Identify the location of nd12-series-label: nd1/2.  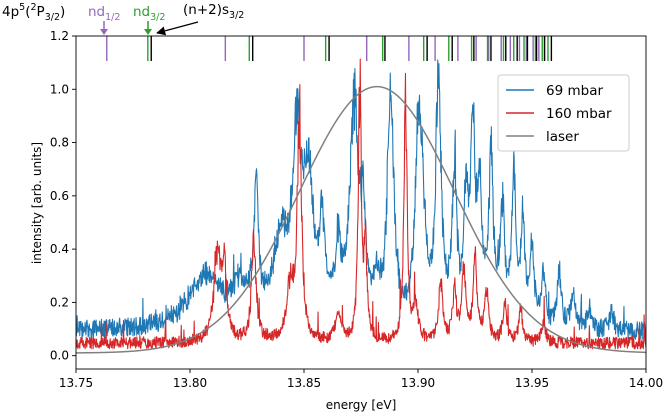
(104, 13).